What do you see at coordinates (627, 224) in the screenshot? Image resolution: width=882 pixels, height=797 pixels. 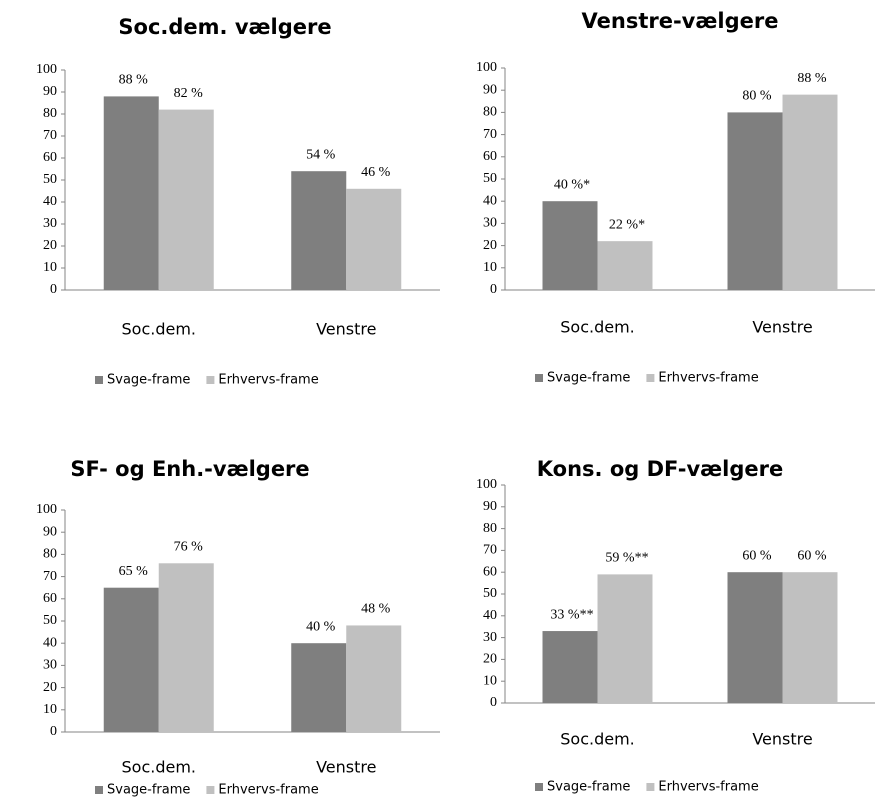 I see `value-label: 22 %*` at bounding box center [627, 224].